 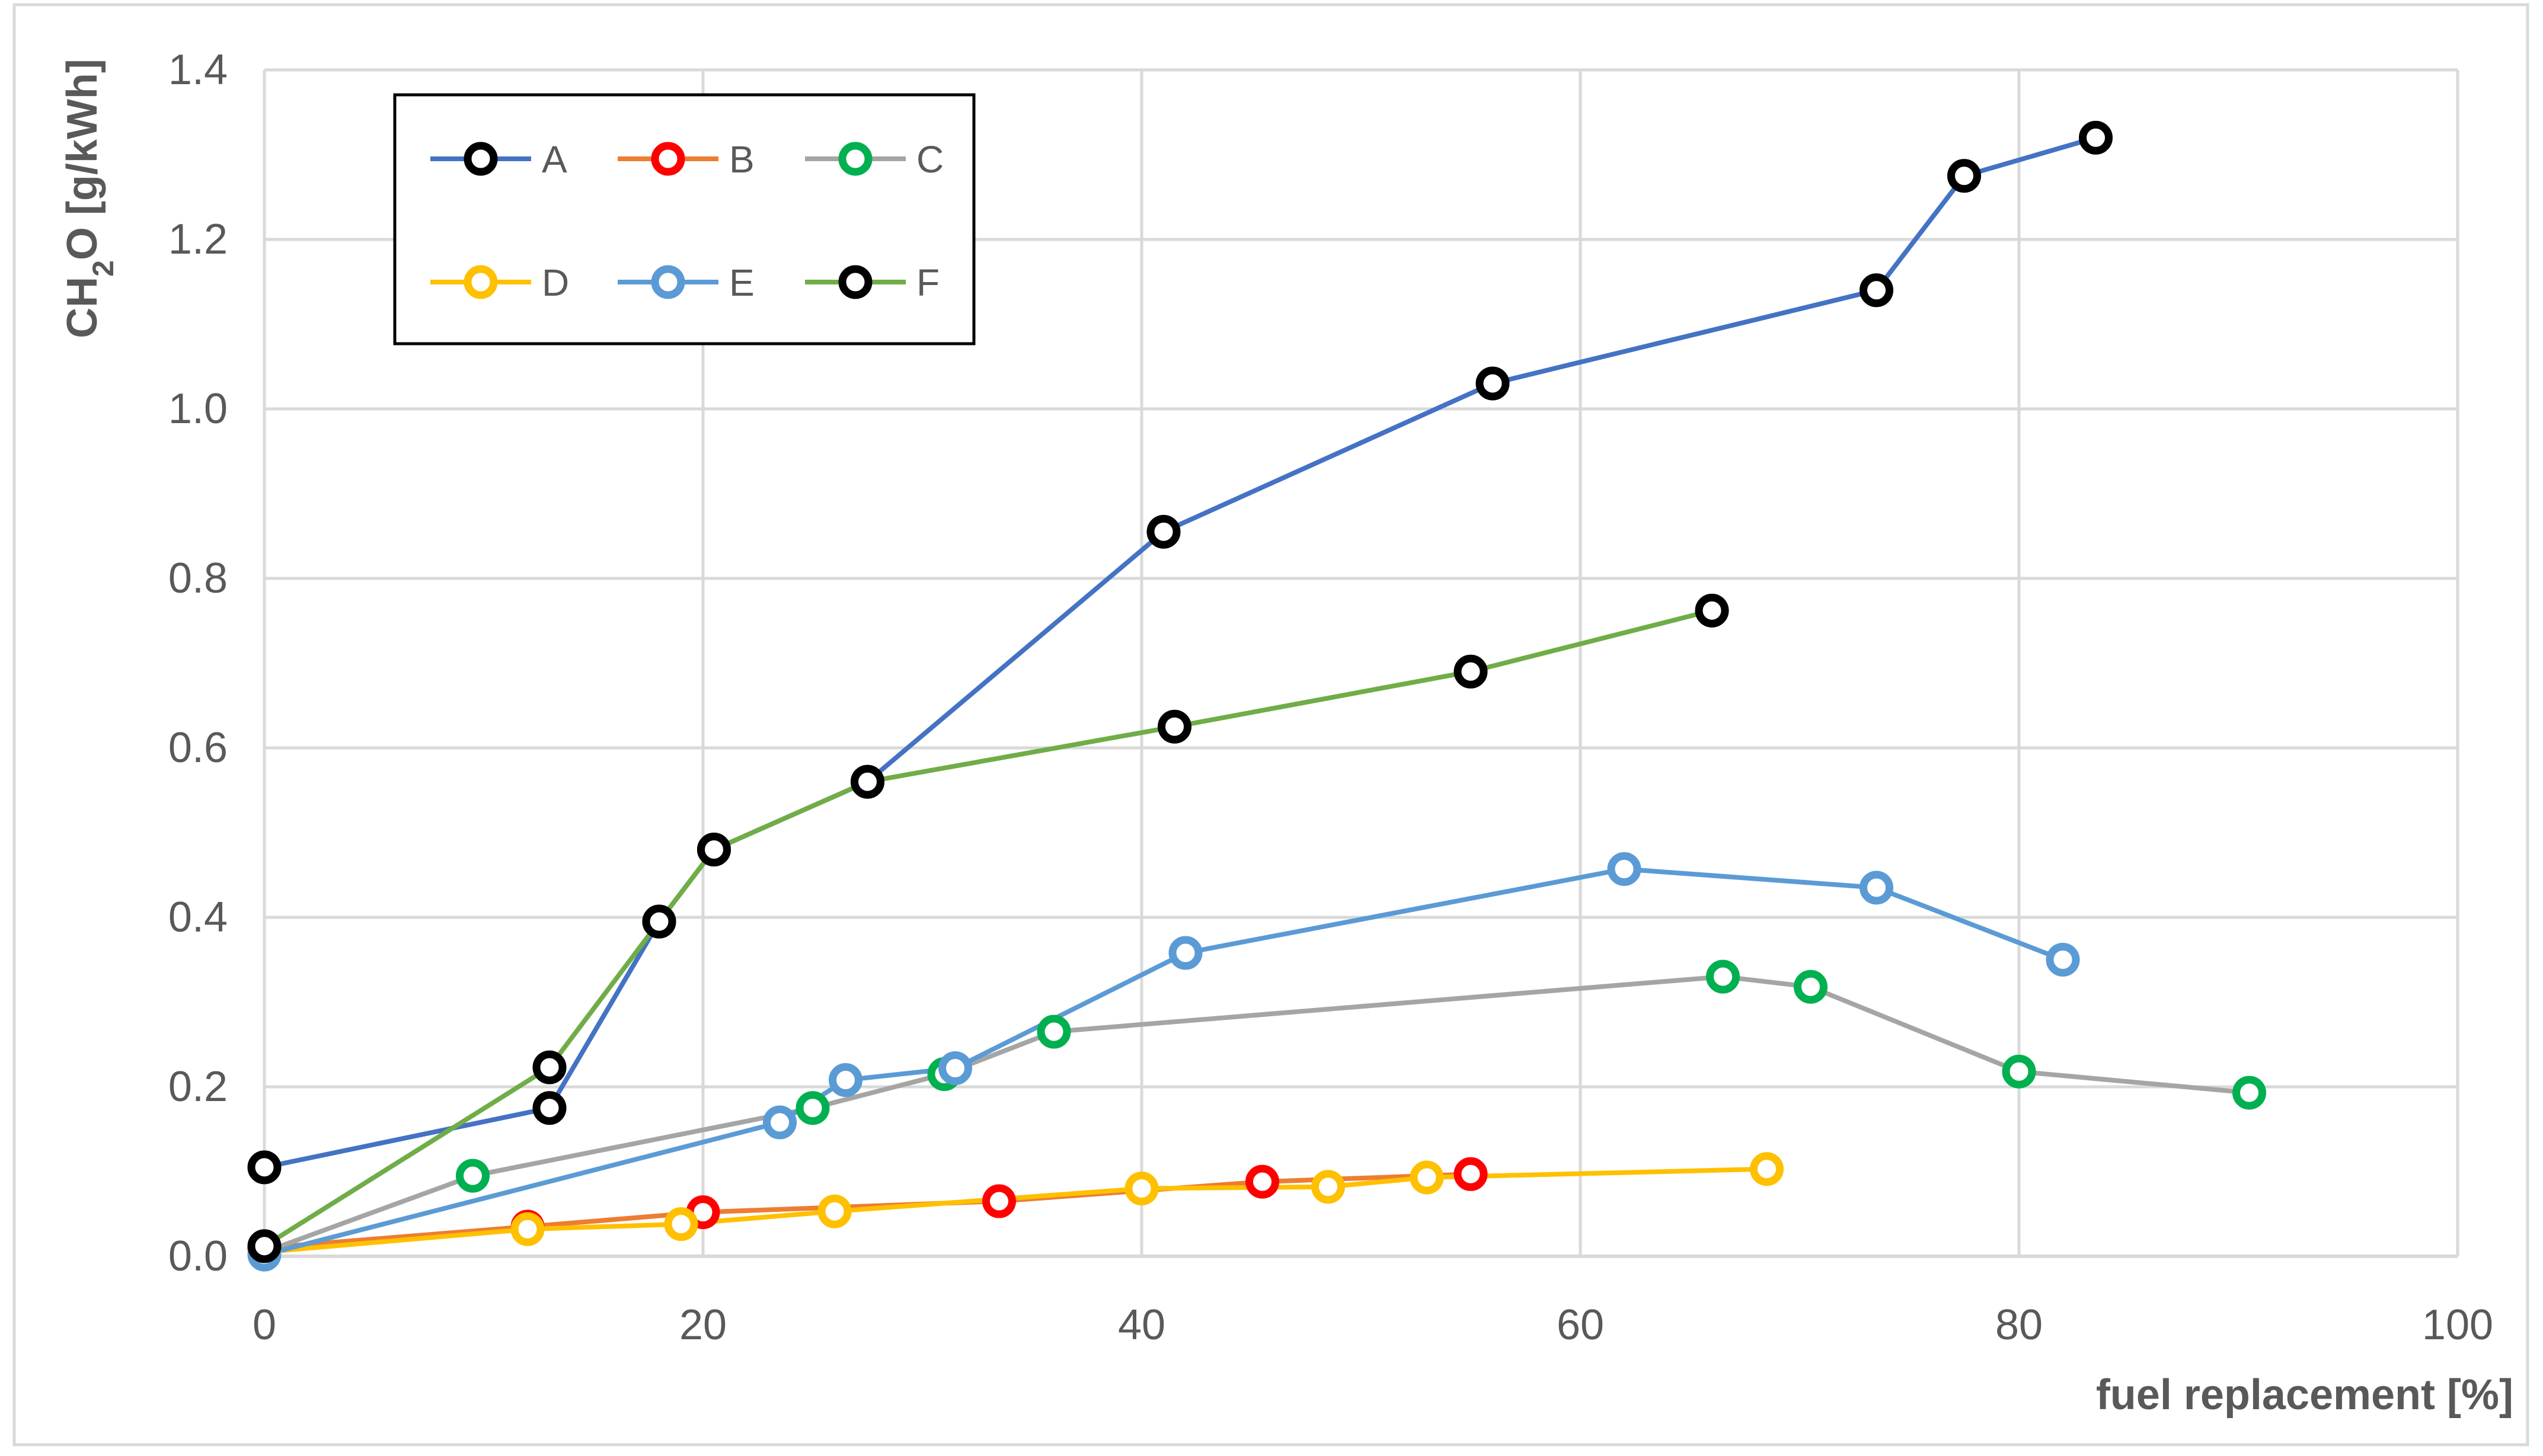 What do you see at coordinates (2019, 1325) in the screenshot?
I see `x-tick-label: 80` at bounding box center [2019, 1325].